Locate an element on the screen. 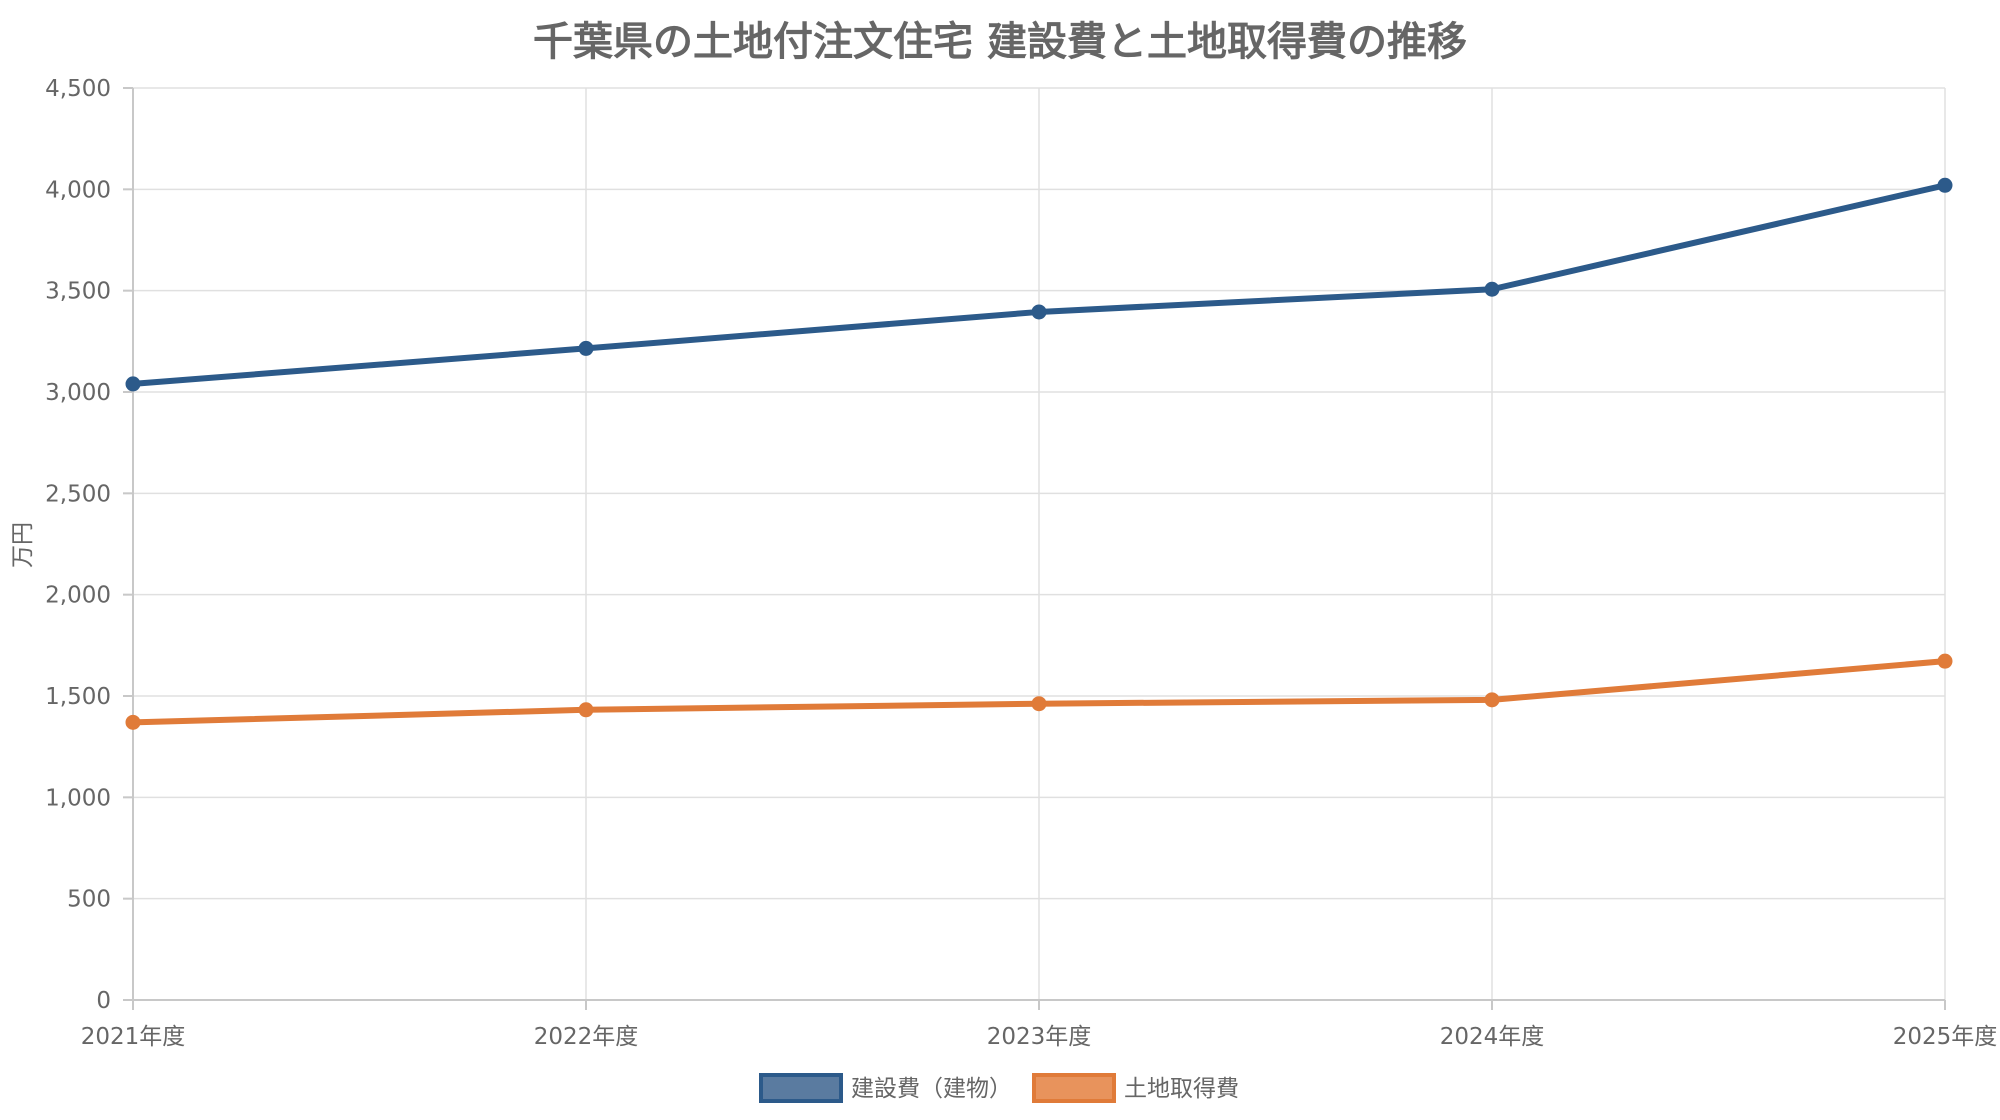 The image size is (2000, 1120). legend-label: 建設費（建物） is located at coordinates (931, 1089).